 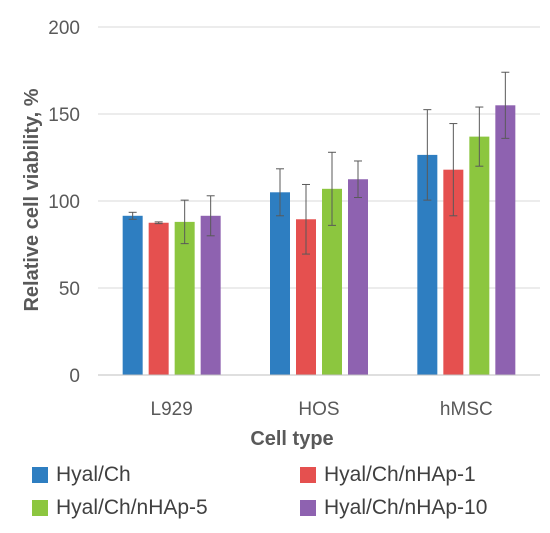 What do you see at coordinates (400, 474) in the screenshot?
I see `legend-label: Hyal/Ch/nHAp-1` at bounding box center [400, 474].